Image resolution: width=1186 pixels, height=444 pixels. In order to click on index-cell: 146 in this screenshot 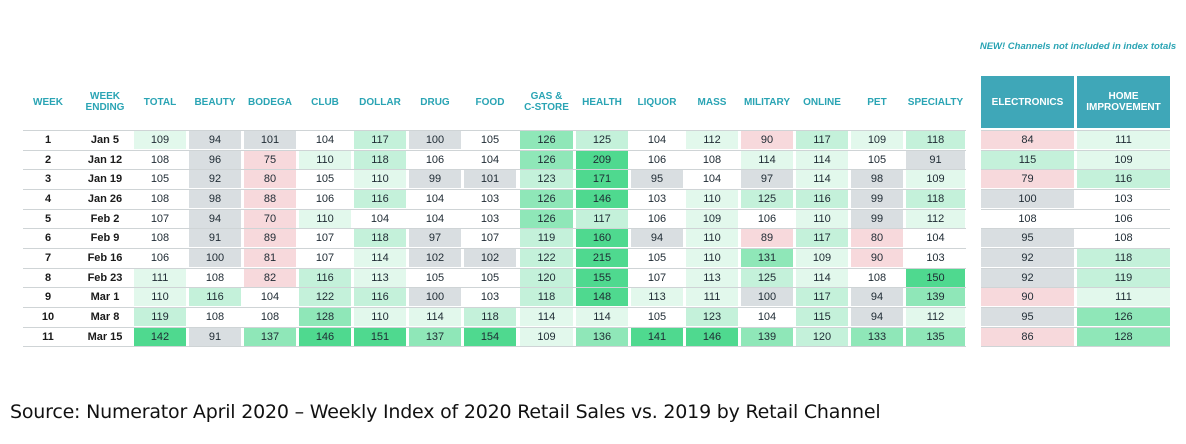, I will do `click(602, 199)`.